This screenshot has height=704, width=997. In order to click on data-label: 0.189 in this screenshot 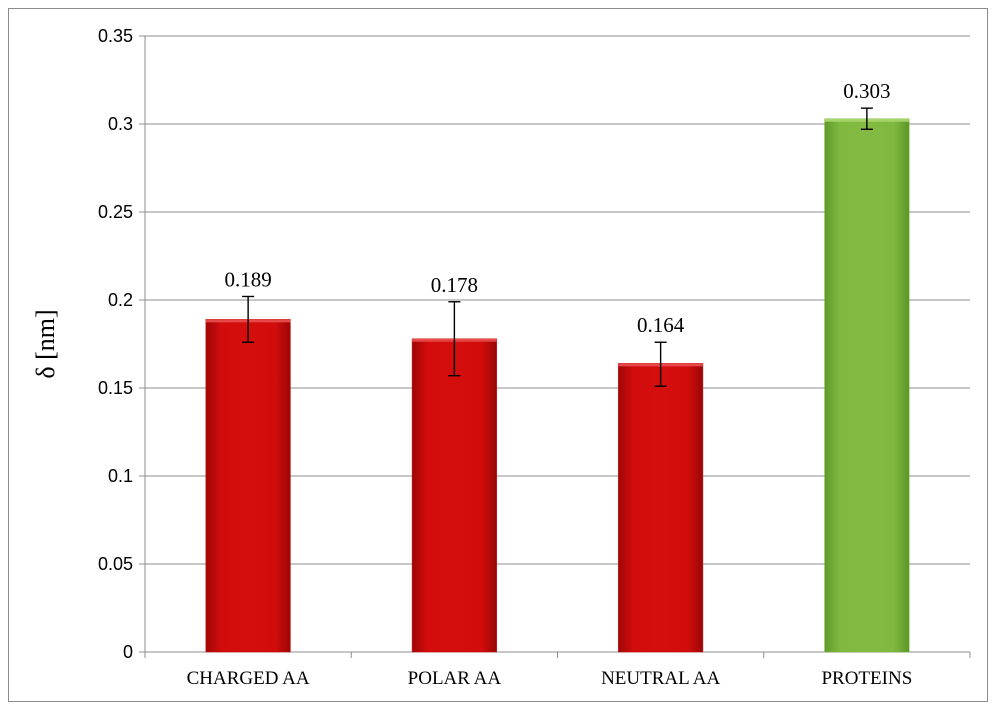, I will do `click(248, 279)`.